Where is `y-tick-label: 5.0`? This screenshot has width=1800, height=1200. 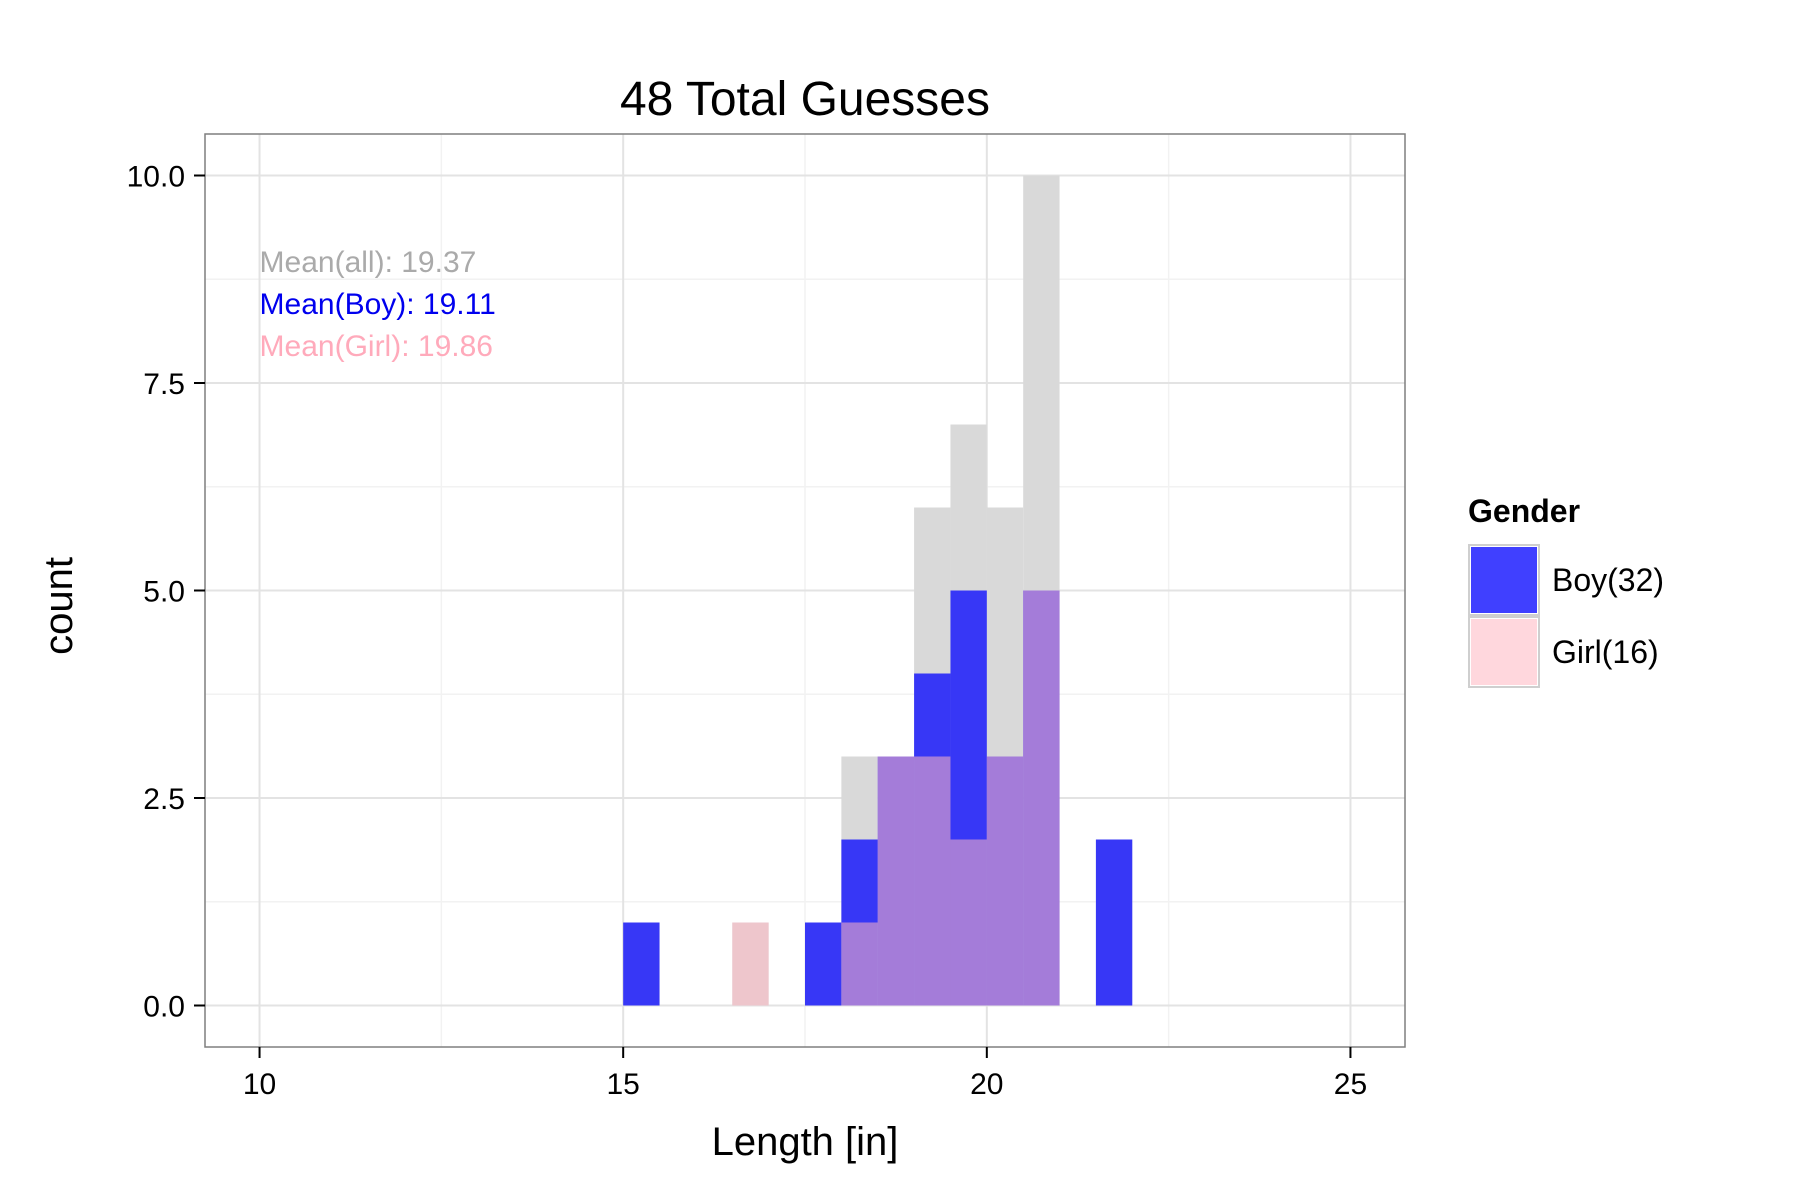 y-tick-label: 5.0 is located at coordinates (164, 592).